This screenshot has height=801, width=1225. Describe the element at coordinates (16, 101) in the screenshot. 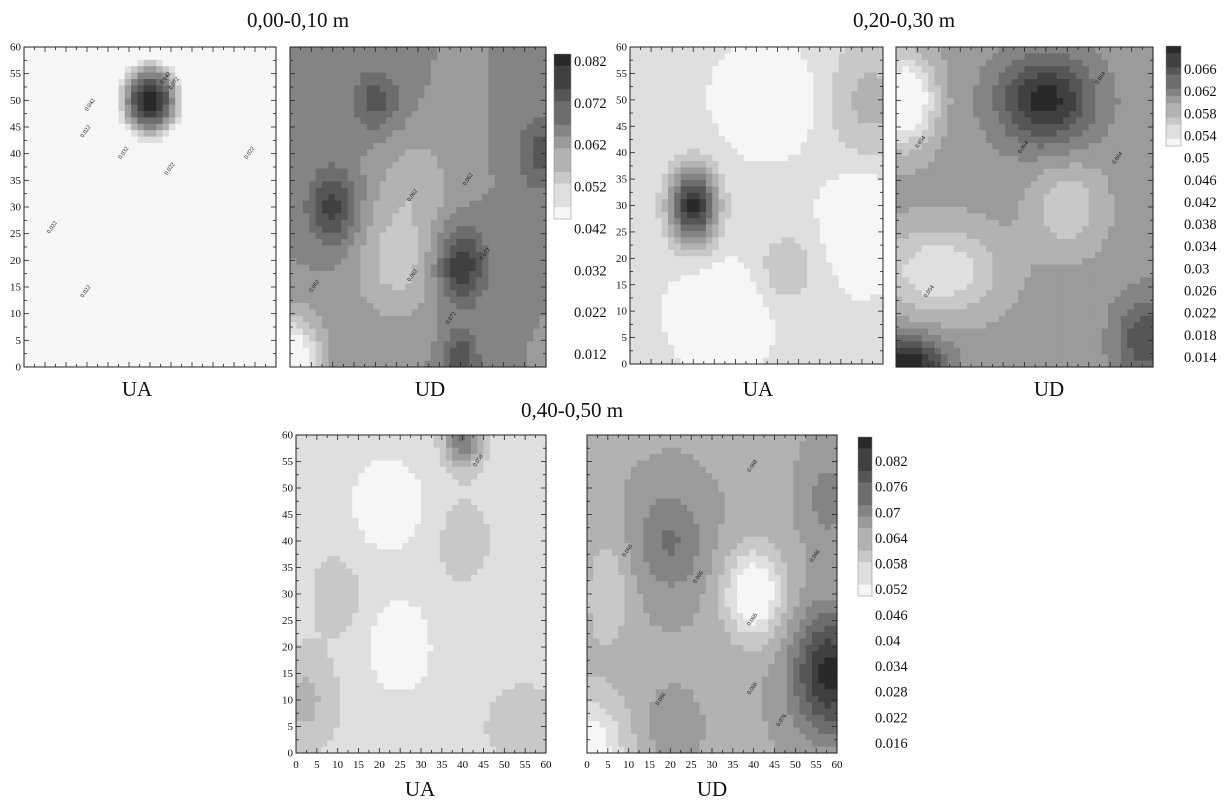

I see `y-tick-label: 50` at that location.